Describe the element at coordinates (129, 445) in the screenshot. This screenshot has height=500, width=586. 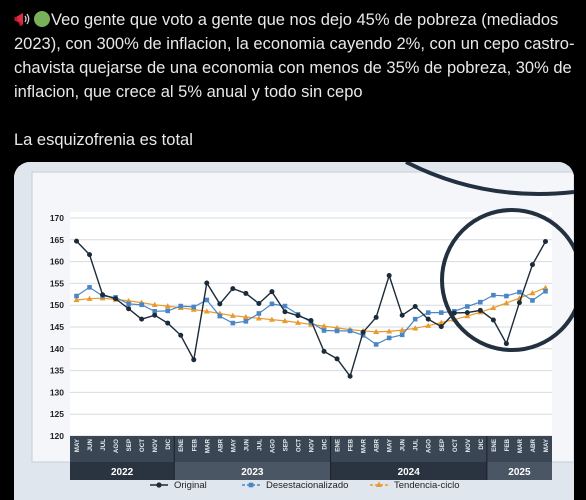
I see `x-tick-label: SEP` at that location.